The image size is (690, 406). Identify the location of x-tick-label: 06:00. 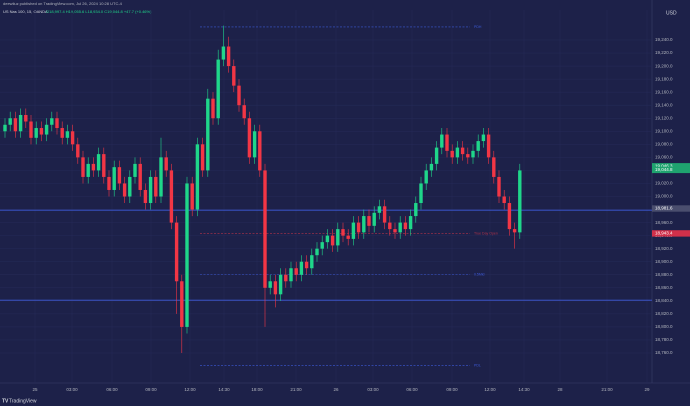
(112, 389).